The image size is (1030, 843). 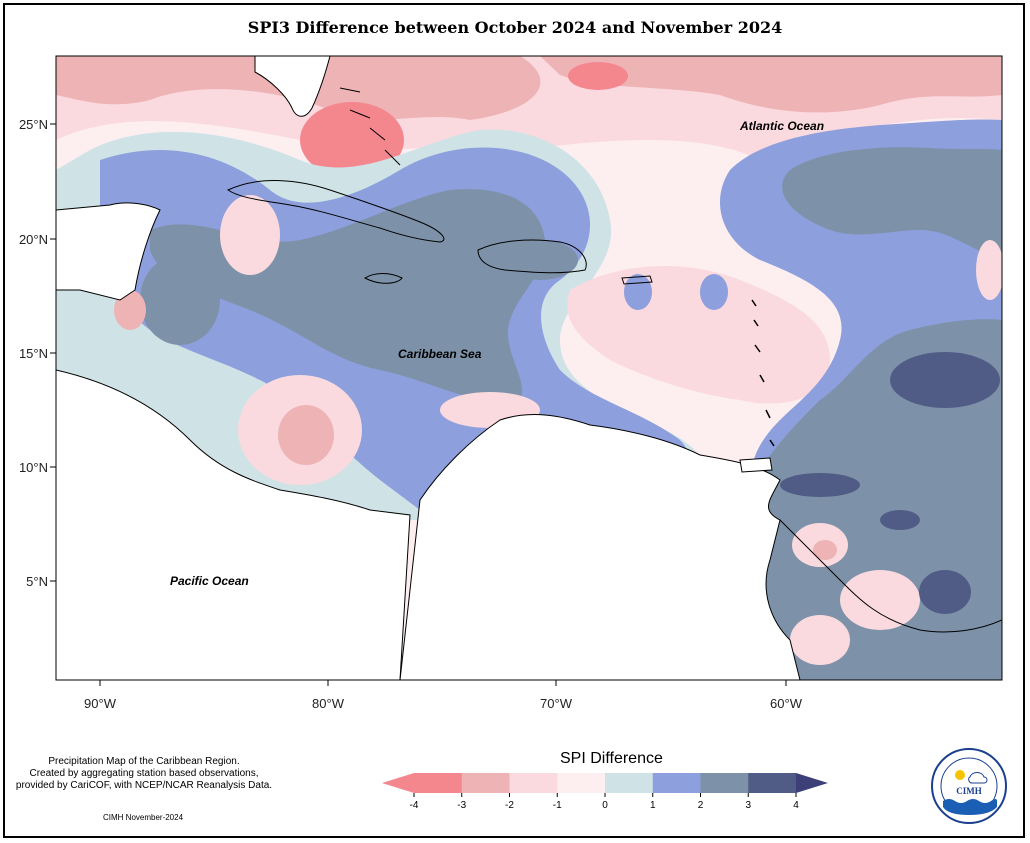 What do you see at coordinates (33, 467) in the screenshot?
I see `y-tick-label: 10°N` at bounding box center [33, 467].